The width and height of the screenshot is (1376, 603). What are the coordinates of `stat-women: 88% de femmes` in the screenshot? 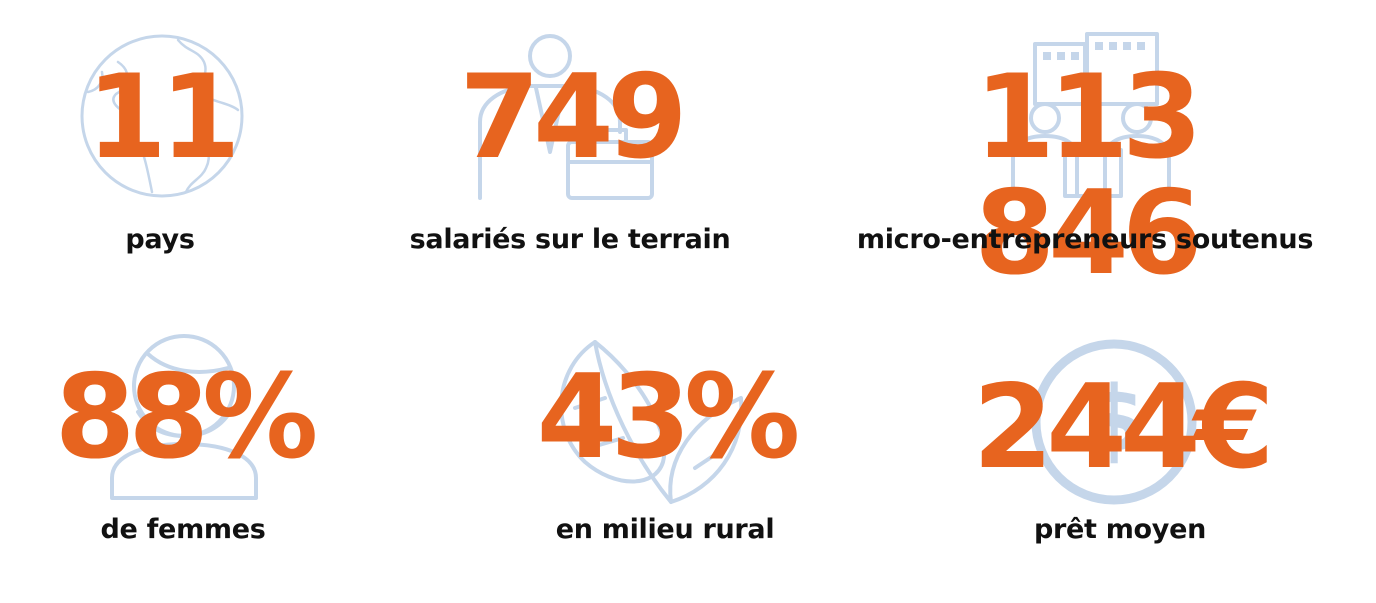 It's located at (206, 450).